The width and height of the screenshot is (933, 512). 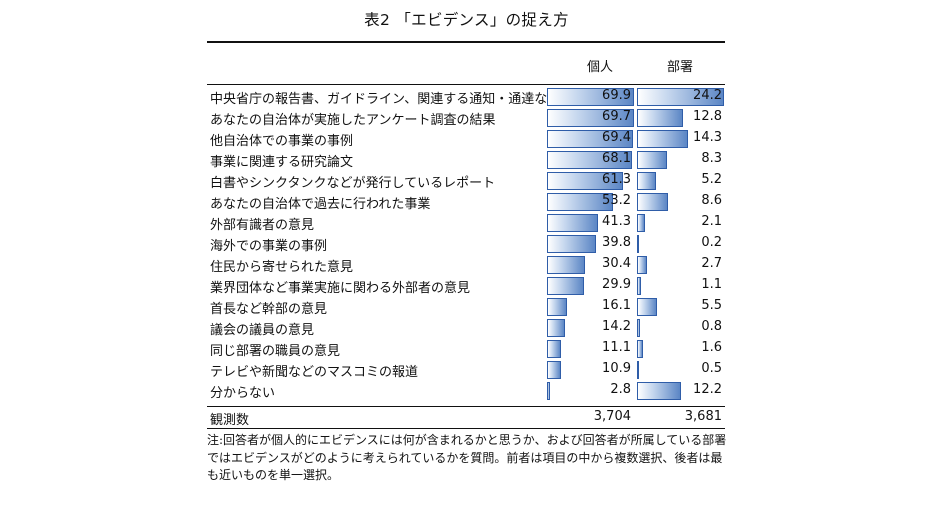 What do you see at coordinates (711, 347) in the screenshot?
I see `department-value: 1.6` at bounding box center [711, 347].